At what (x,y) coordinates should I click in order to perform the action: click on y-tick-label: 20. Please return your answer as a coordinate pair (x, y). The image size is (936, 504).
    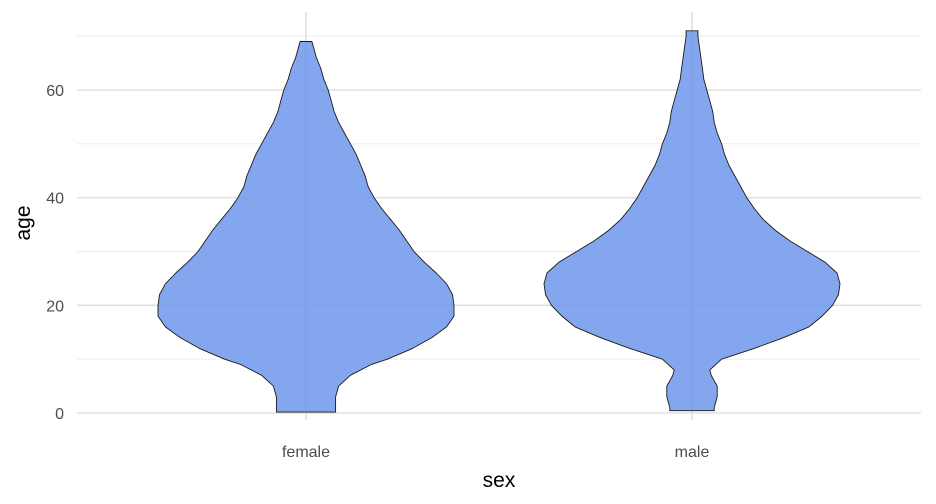
    Looking at the image, I should click on (55, 306).